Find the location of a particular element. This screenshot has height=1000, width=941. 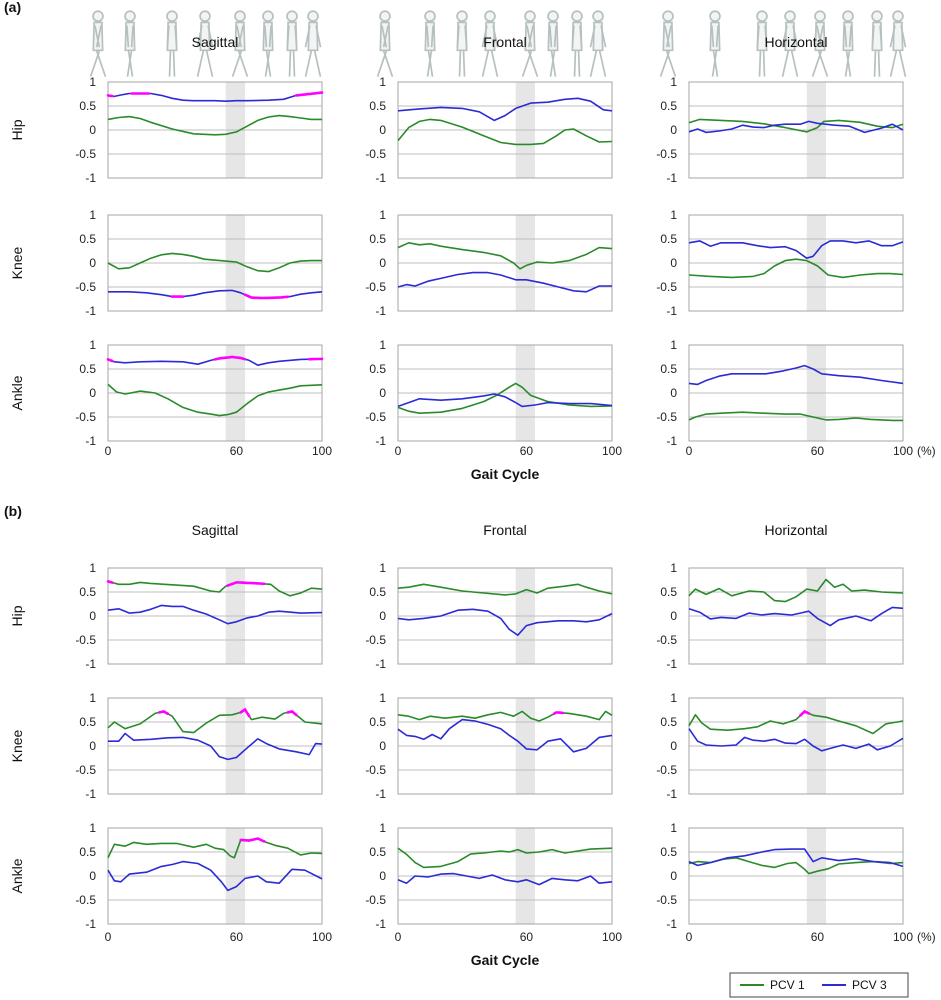

line-chart-b-knee-frontal: 1 0.5 0 -0.5 -1 is located at coordinates (489, 746).